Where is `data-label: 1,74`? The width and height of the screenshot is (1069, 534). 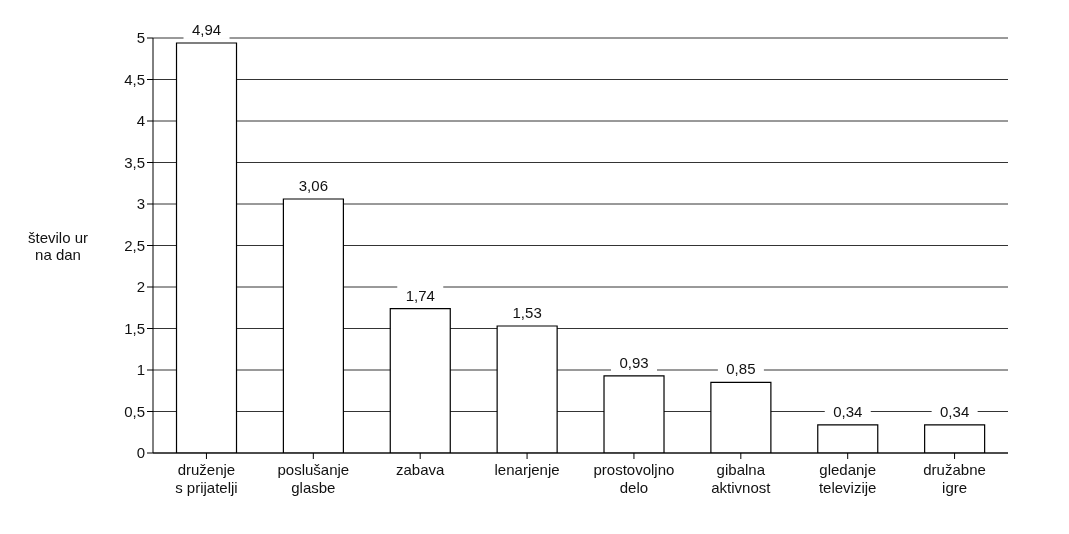 data-label: 1,74 is located at coordinates (420, 295).